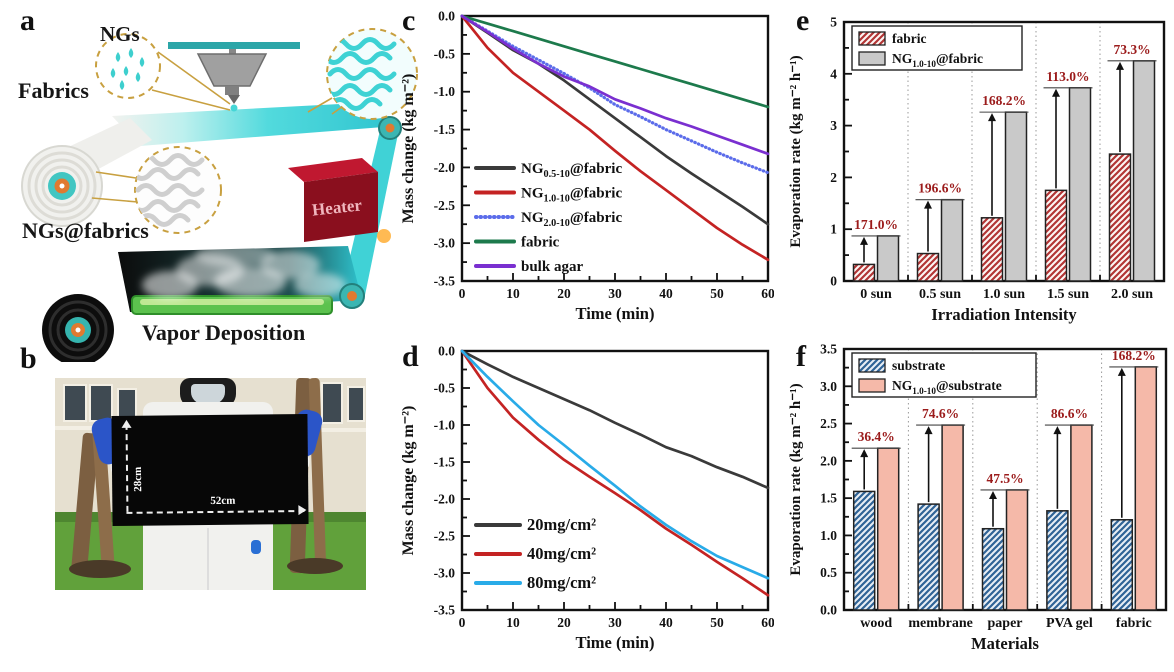 Image resolution: width=1174 pixels, height=672 pixels. I want to click on x-tick-label: 0, so click(462, 293).